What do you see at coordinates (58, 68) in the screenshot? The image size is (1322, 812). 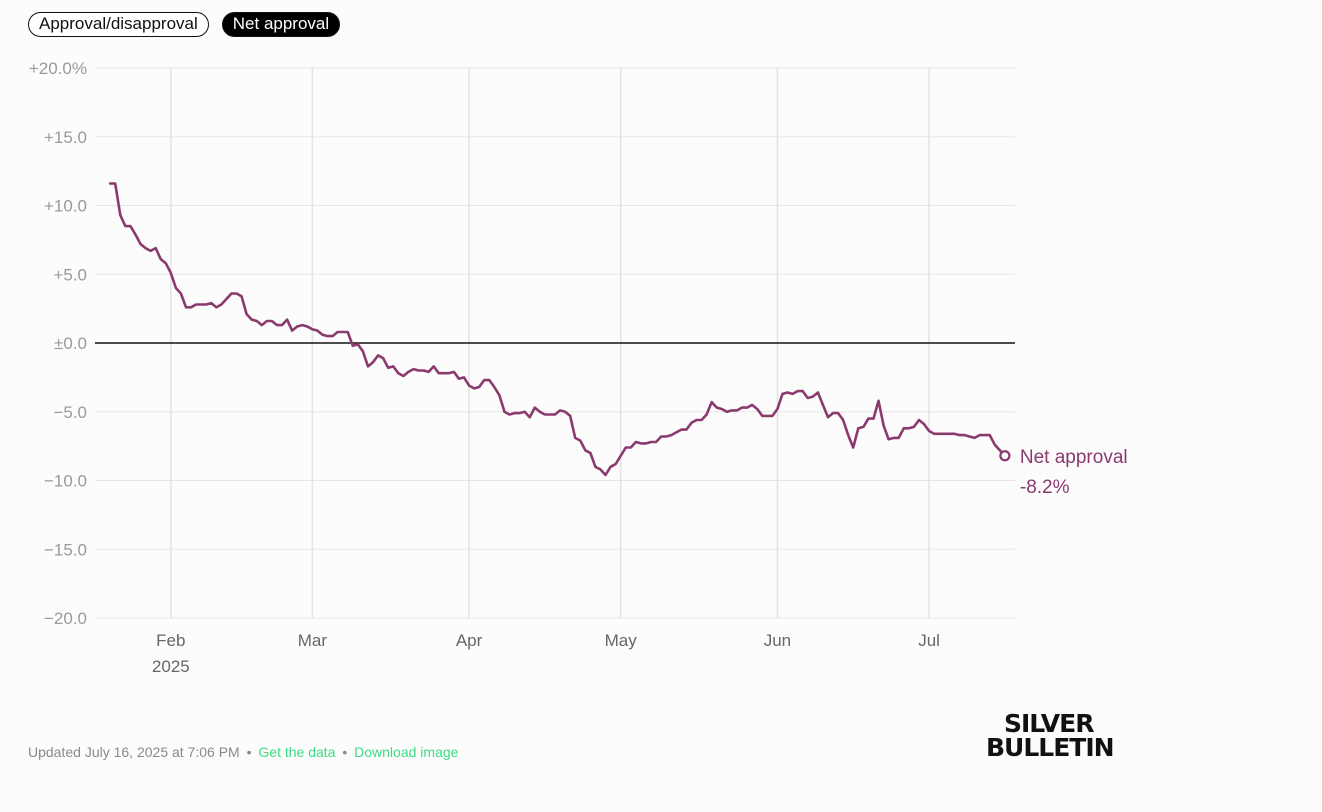 I see `y-tick-label: +20.0%` at bounding box center [58, 68].